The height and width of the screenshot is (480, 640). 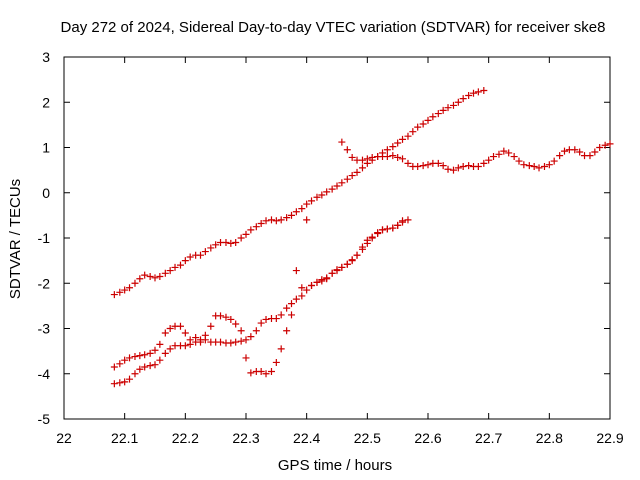 I want to click on y-tick-label: -4, so click(x=44, y=374).